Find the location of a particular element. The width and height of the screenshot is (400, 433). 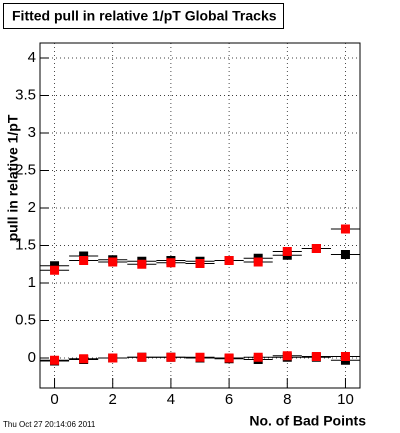

y-axis-label: pull in relative 1/pT is located at coordinates (13, 177).